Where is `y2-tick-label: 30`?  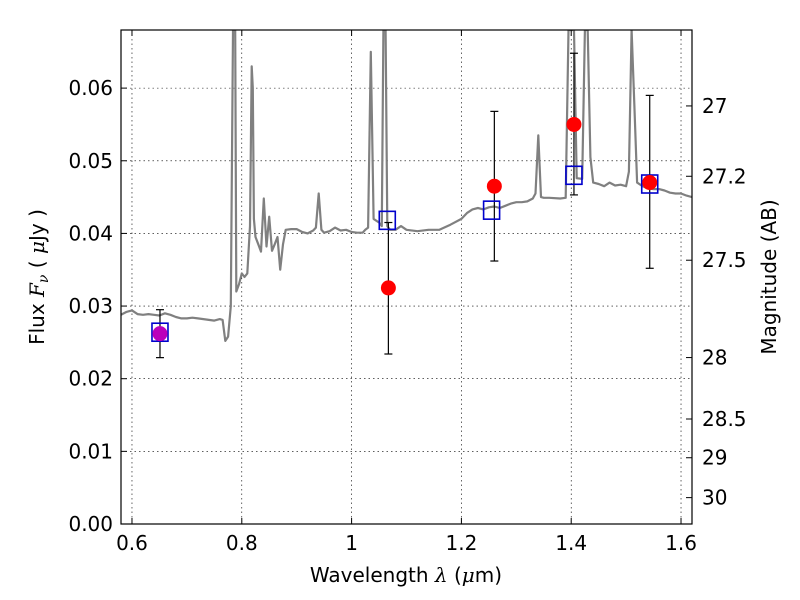 y2-tick-label: 30 is located at coordinates (714, 498).